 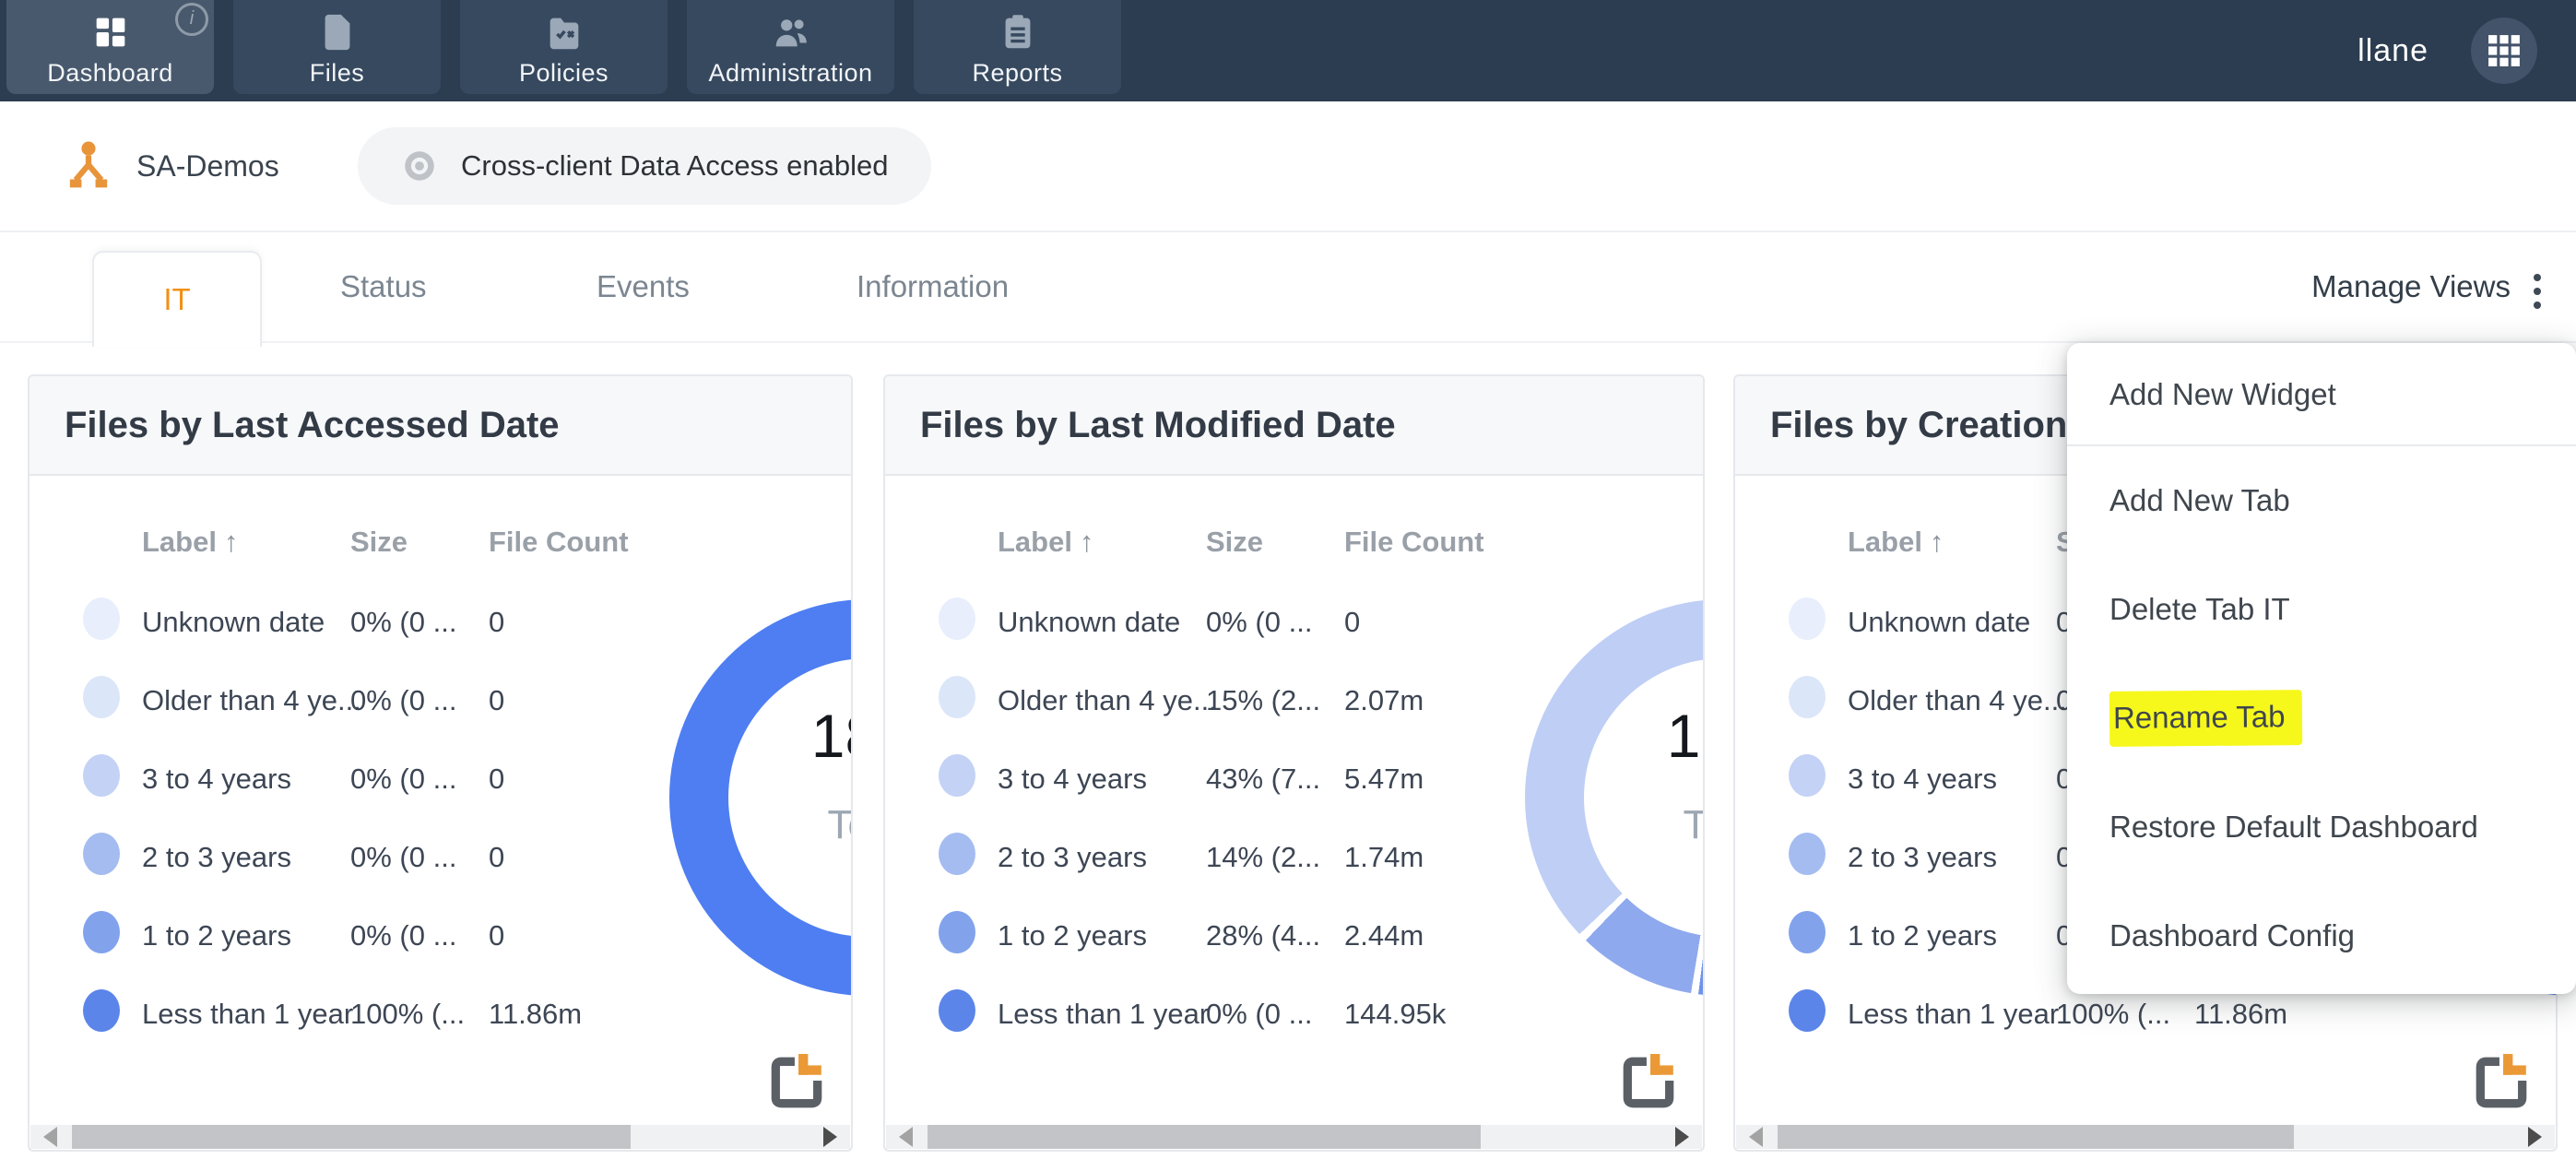 I want to click on nav-item-reports: Reports, so click(x=1017, y=47).